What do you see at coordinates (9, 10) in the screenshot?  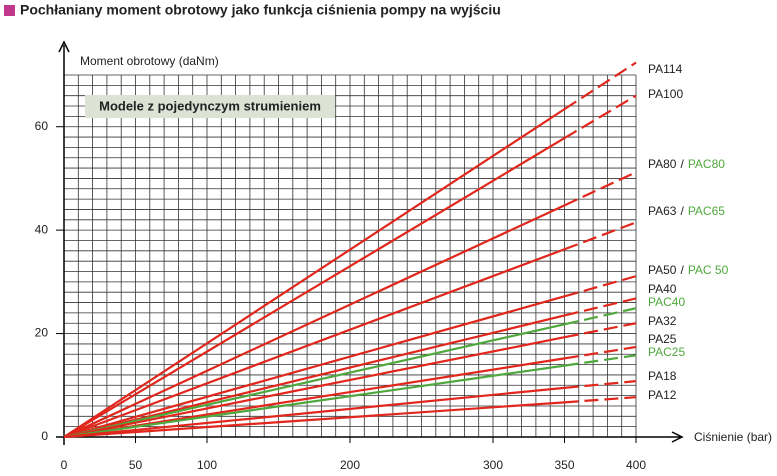 I see `title-marker` at bounding box center [9, 10].